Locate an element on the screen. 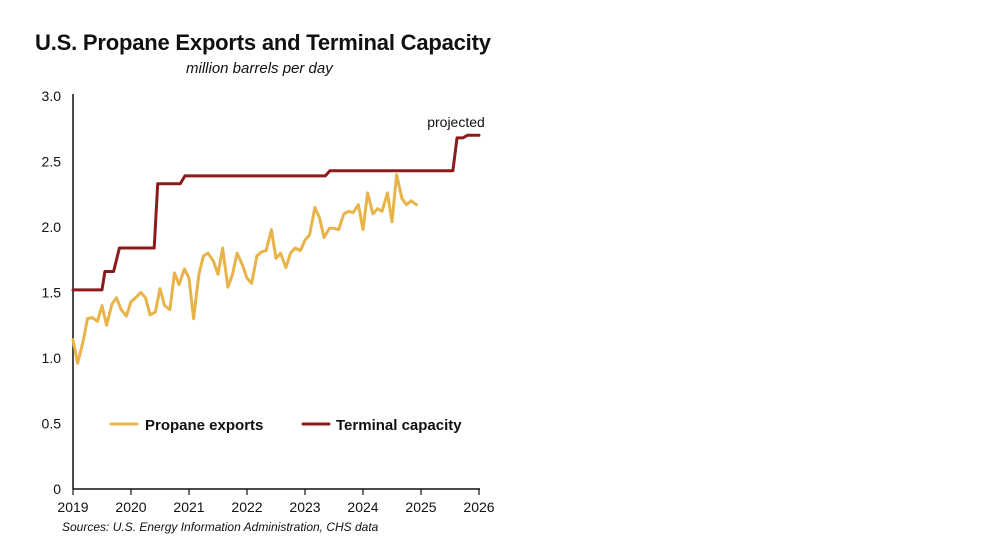 The image size is (1000, 560). legend-label-capacity: Terminal capacity is located at coordinates (399, 425).